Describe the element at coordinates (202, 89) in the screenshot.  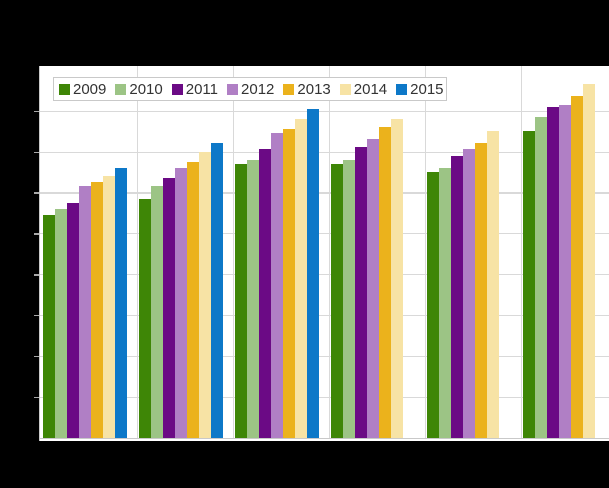
I see `legend-label: 2011` at that location.